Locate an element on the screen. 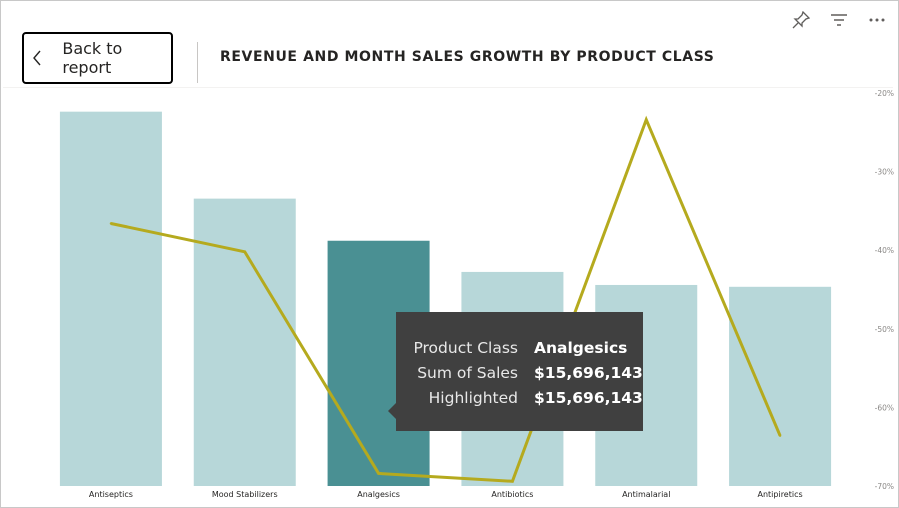  x-tick-label: Antipiretics is located at coordinates (779, 494).